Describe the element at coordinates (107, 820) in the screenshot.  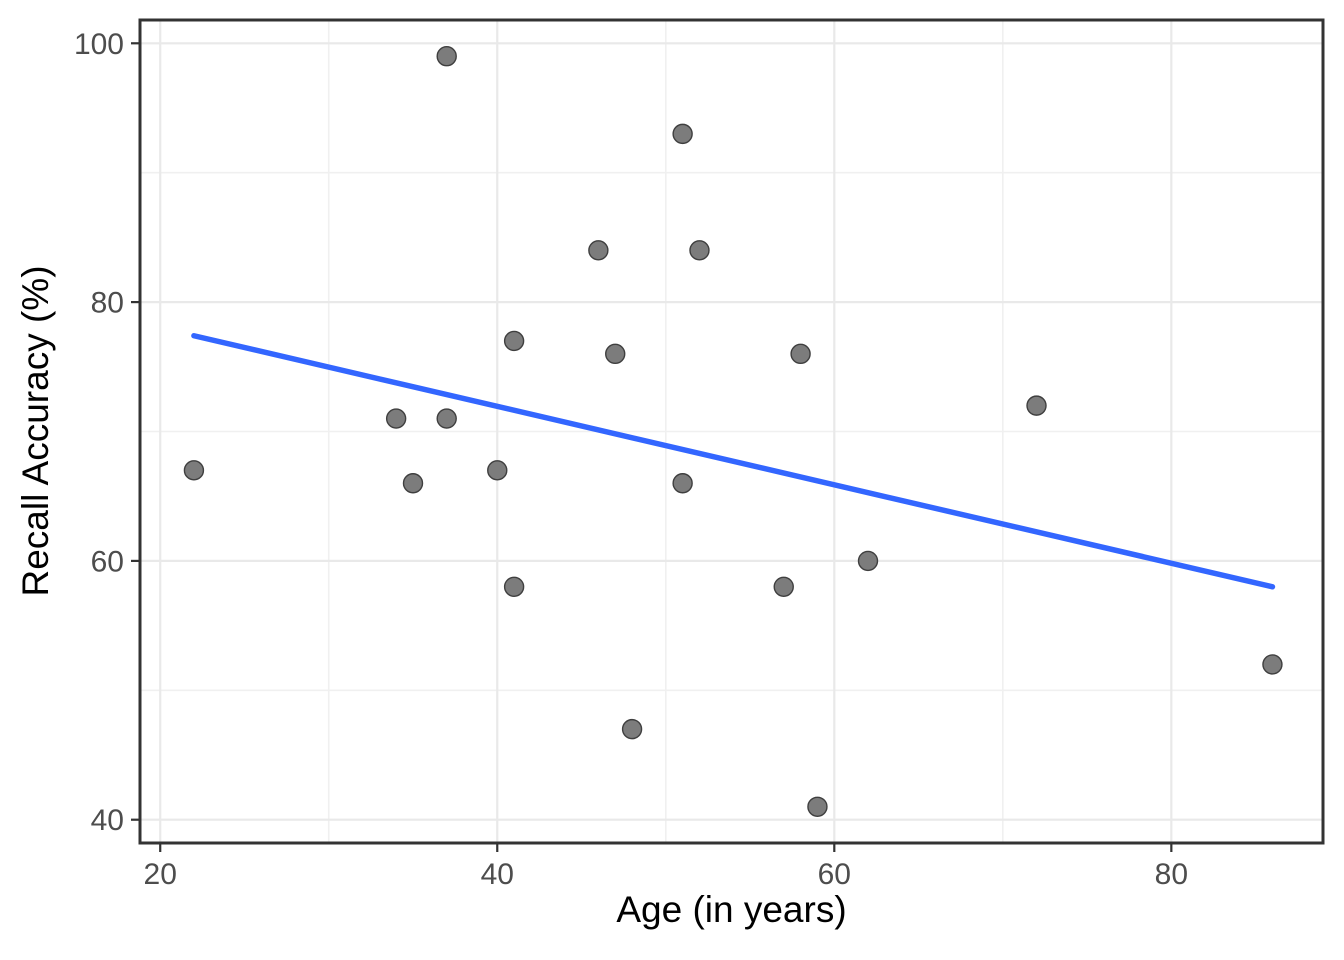
I see `y-tick-label: 40` at that location.